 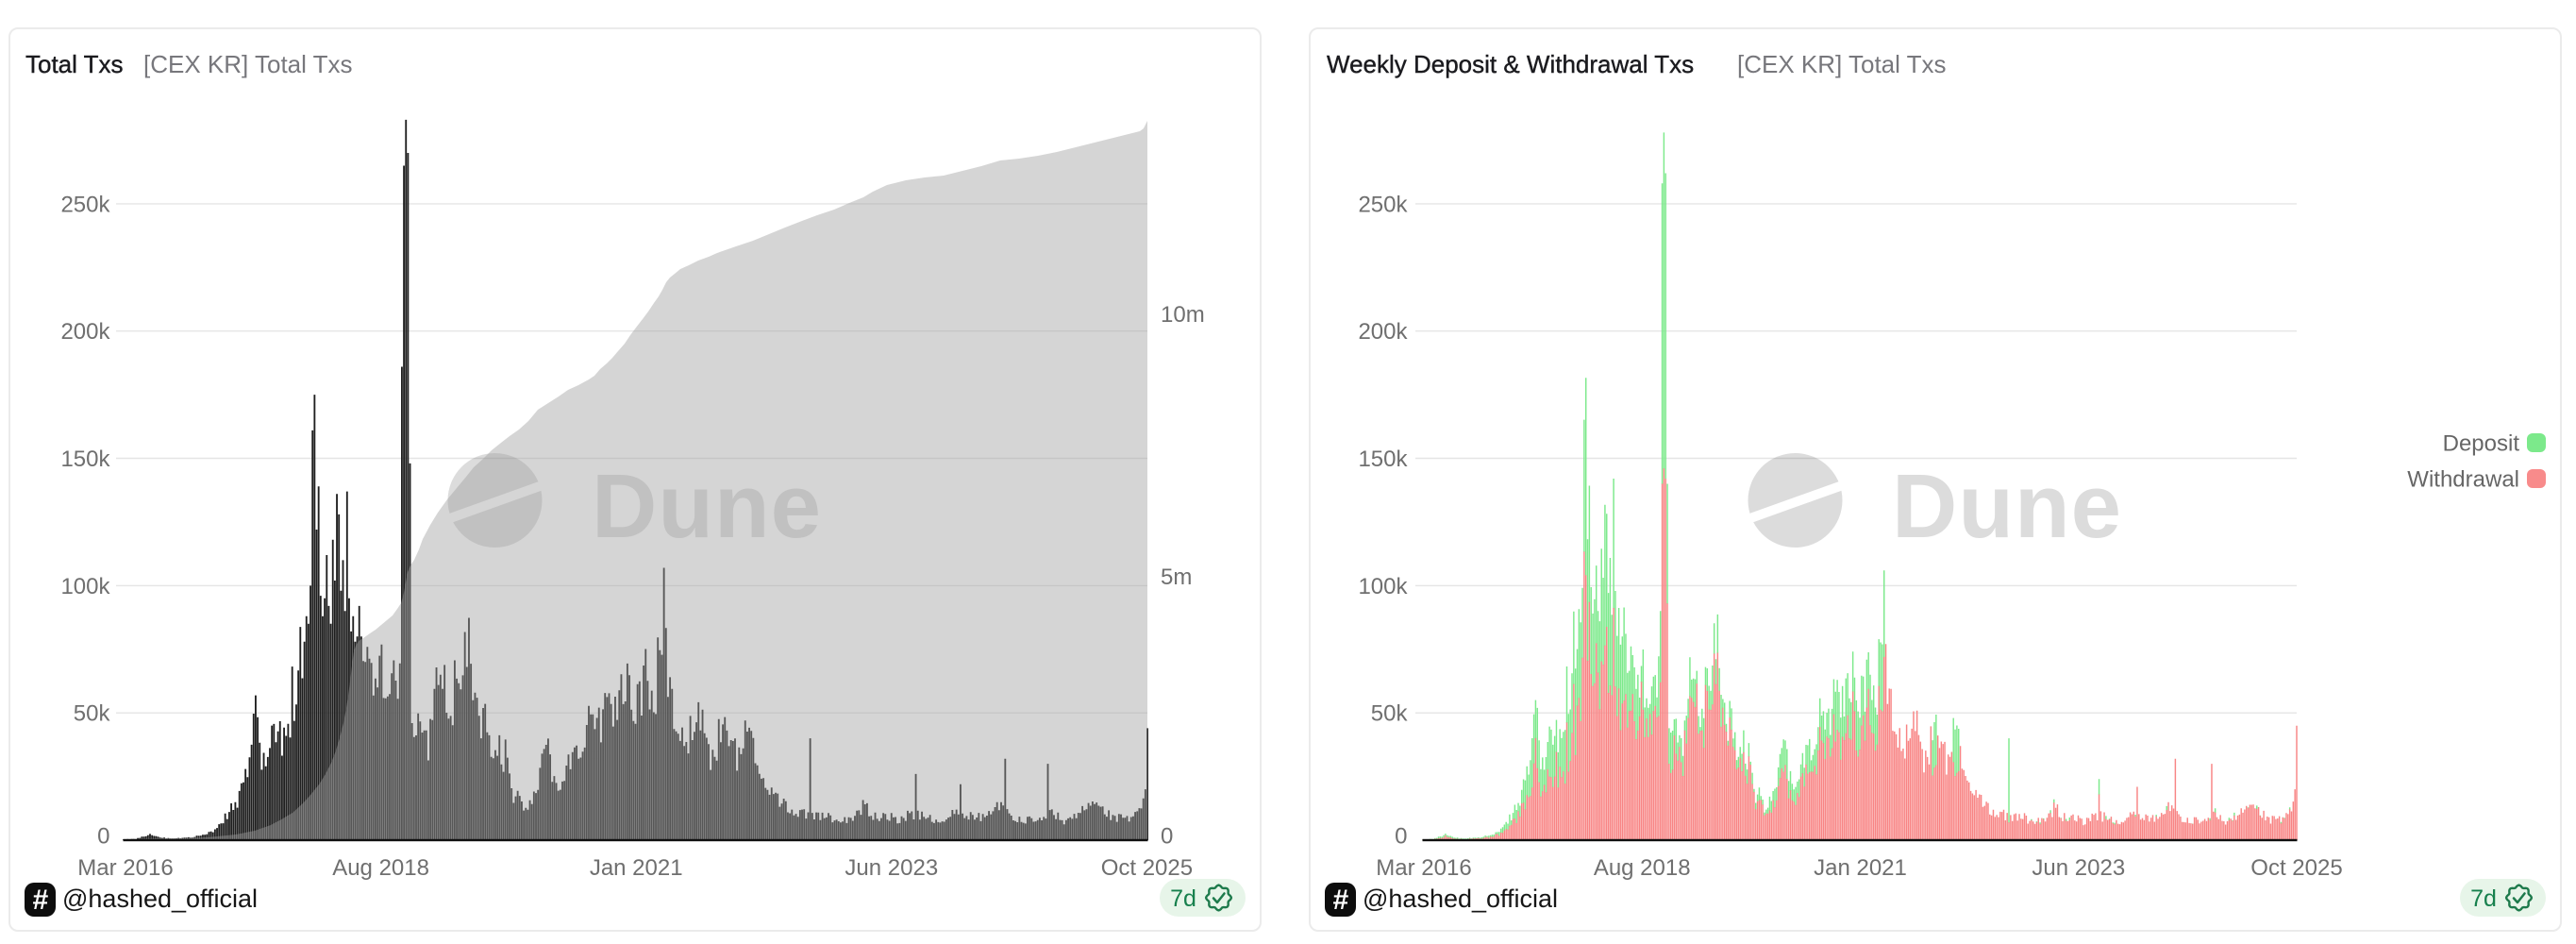 I want to click on svg-text: Withdrawal, so click(x=2463, y=480).